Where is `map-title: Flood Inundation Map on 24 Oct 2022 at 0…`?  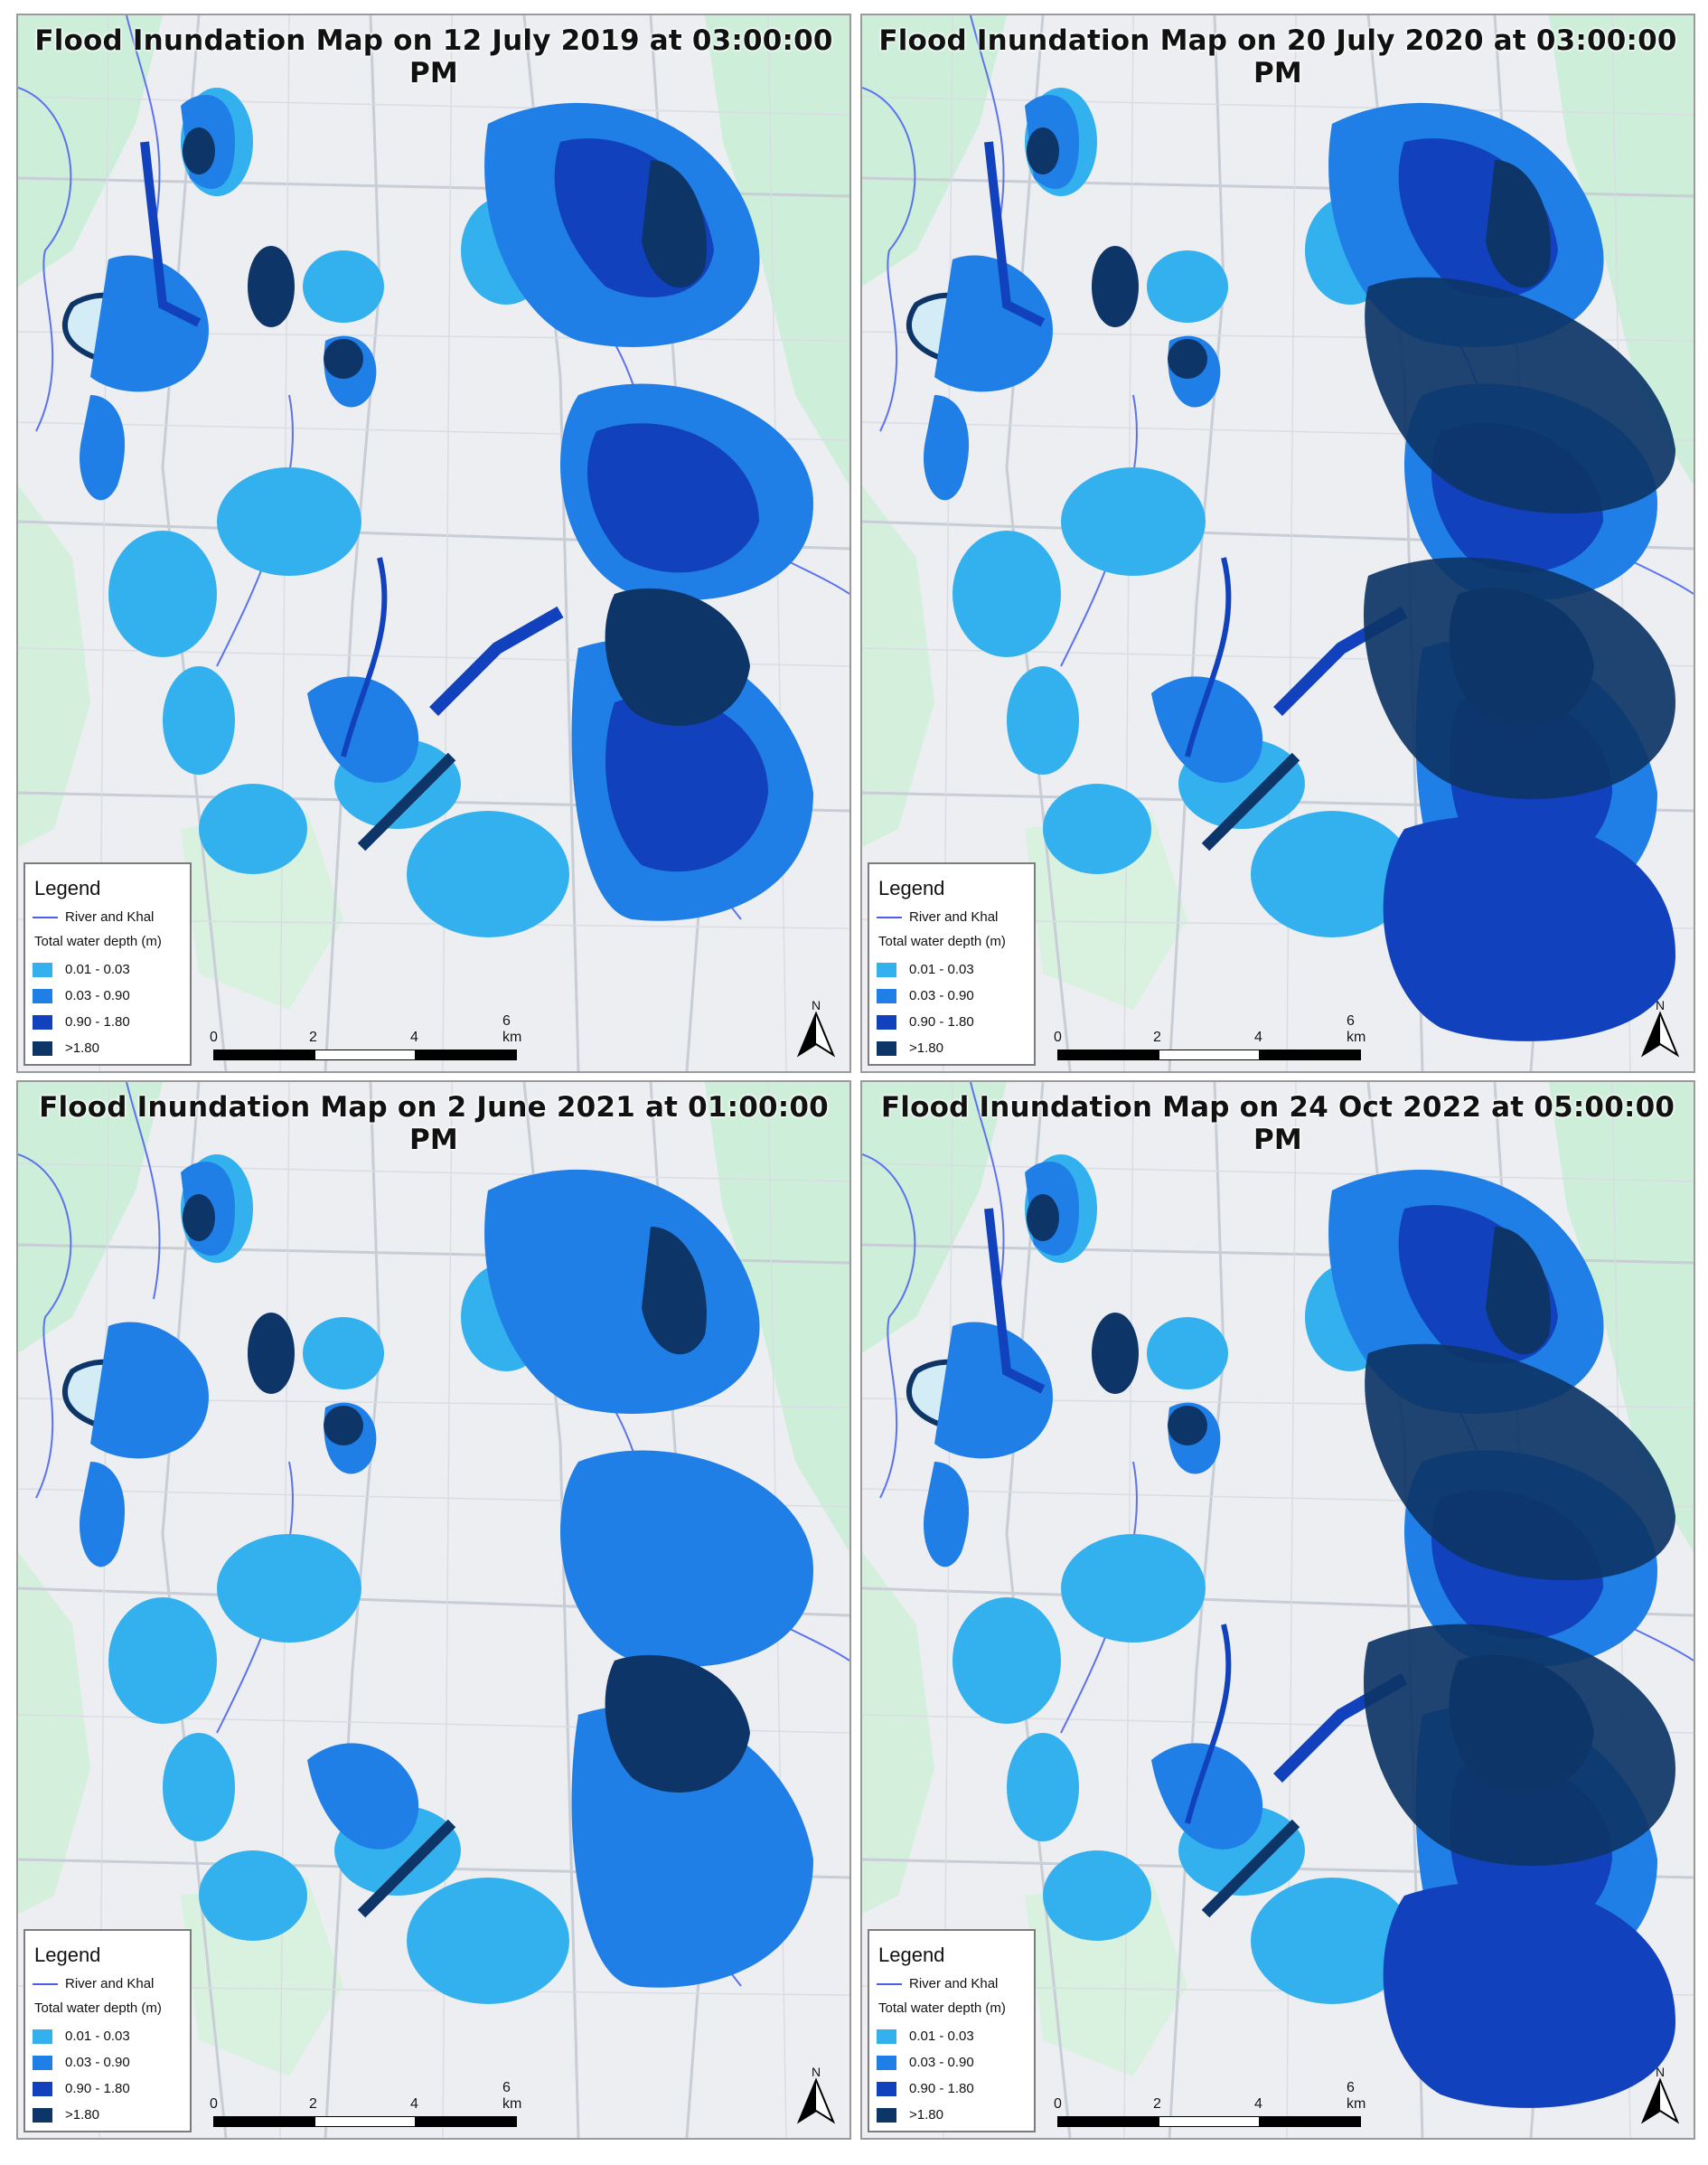 map-title: Flood Inundation Map on 24 Oct 2022 at 0… is located at coordinates (1277, 1124).